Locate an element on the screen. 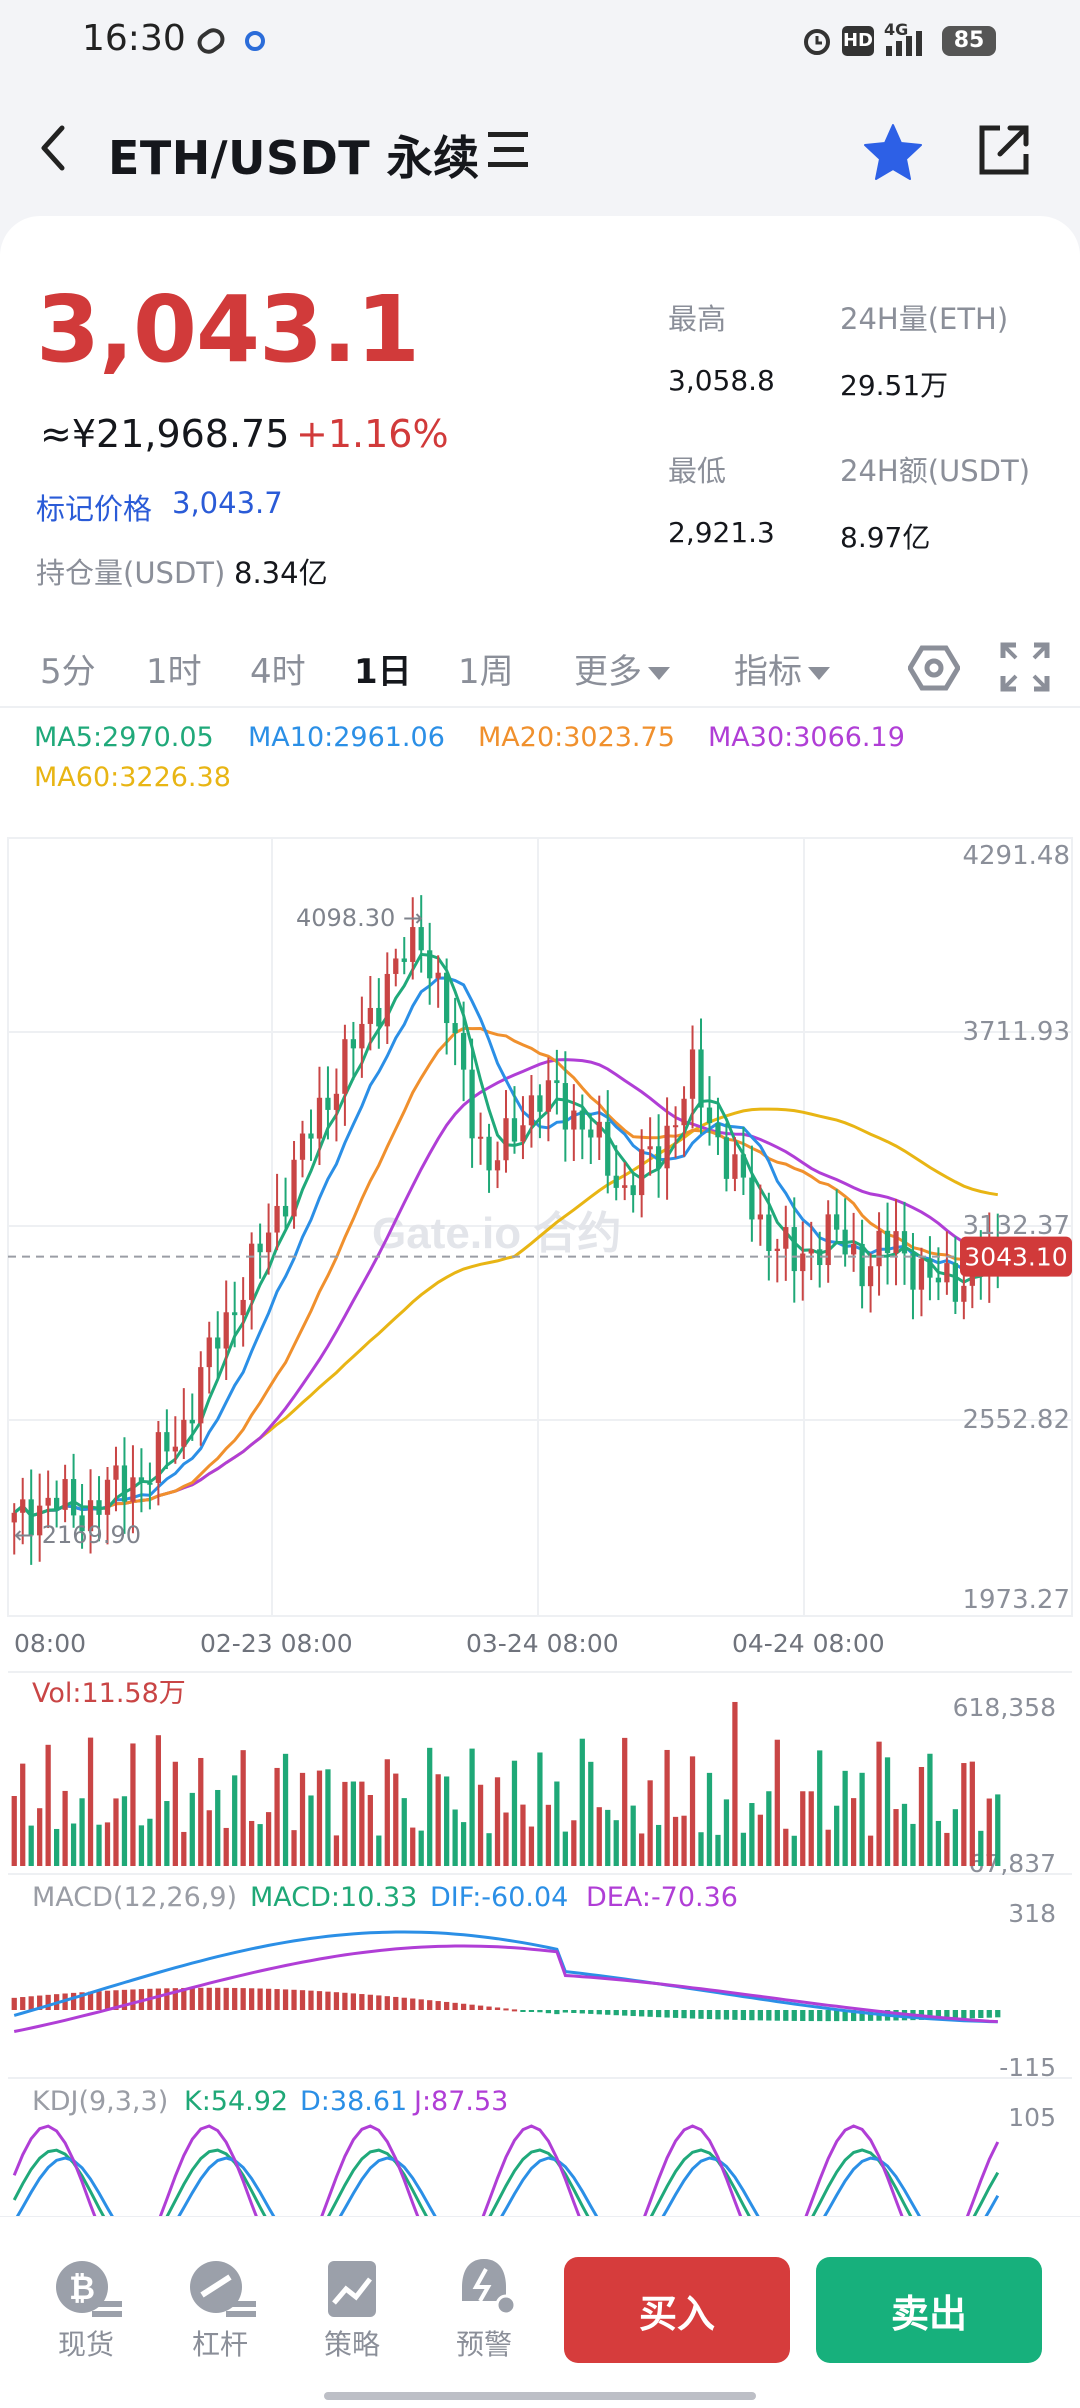  fullscreen-icon is located at coordinates (1025, 667).